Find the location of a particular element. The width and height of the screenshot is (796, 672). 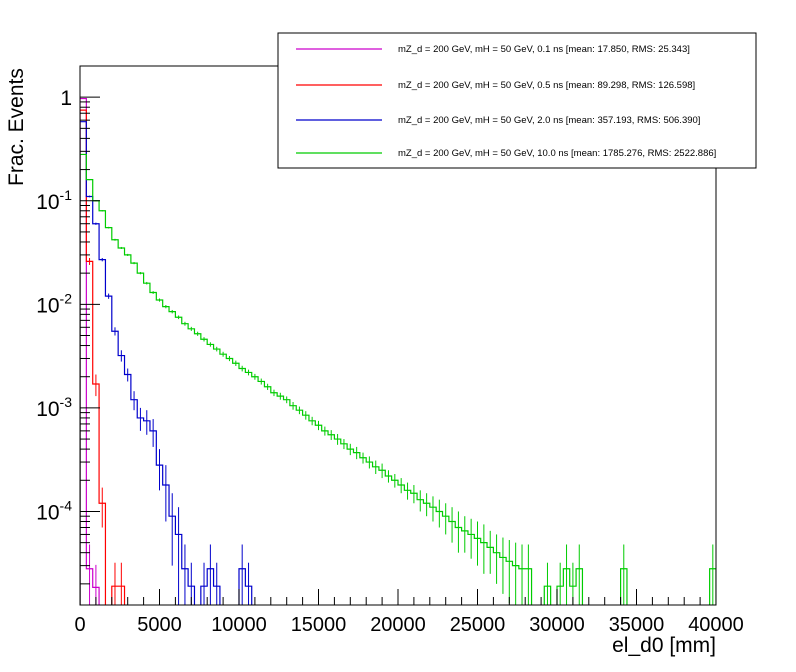

legend-box is located at coordinates (517, 100).